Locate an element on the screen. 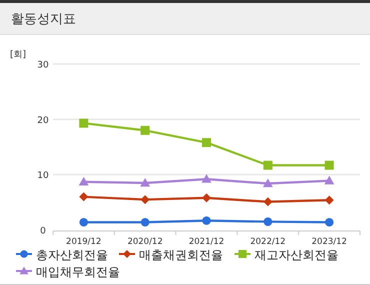 This screenshot has height=285, width=370. legend-label: 재고자산회전율 is located at coordinates (296, 255).